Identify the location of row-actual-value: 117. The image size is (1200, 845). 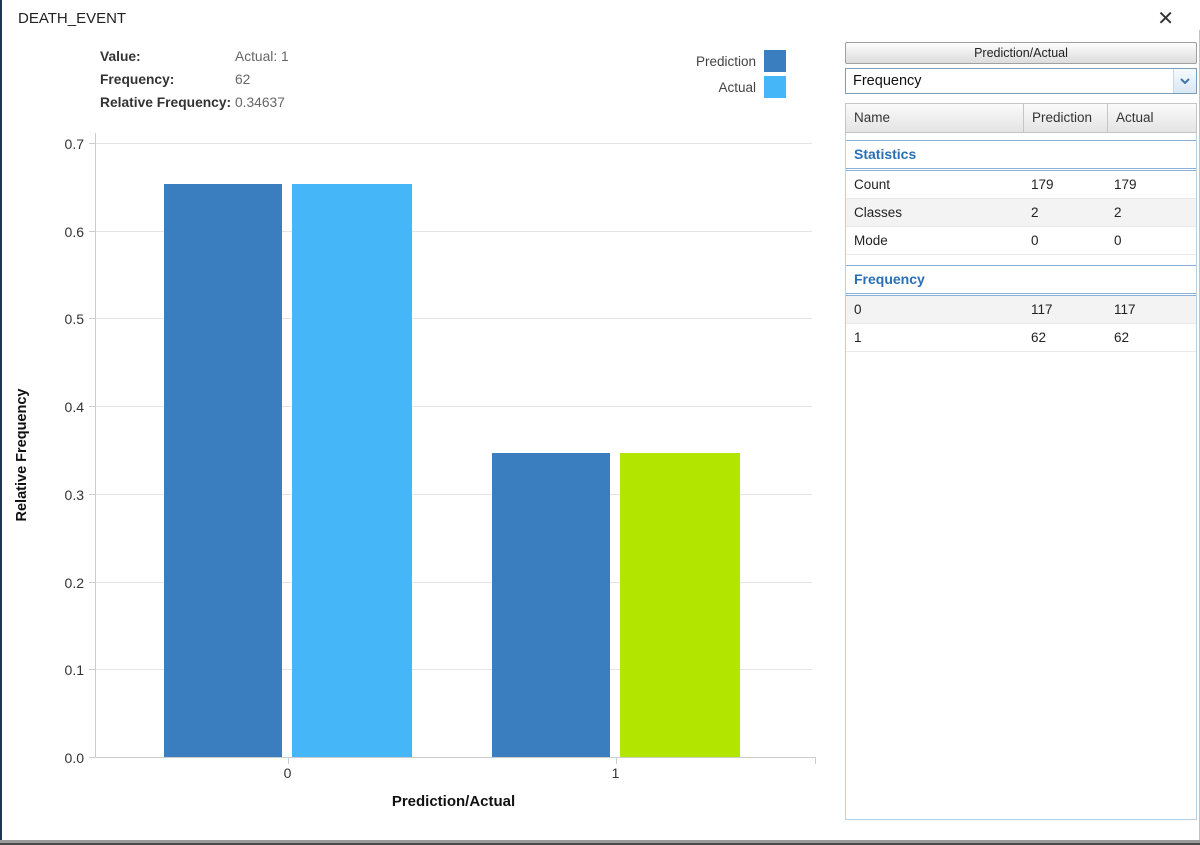
(1125, 309).